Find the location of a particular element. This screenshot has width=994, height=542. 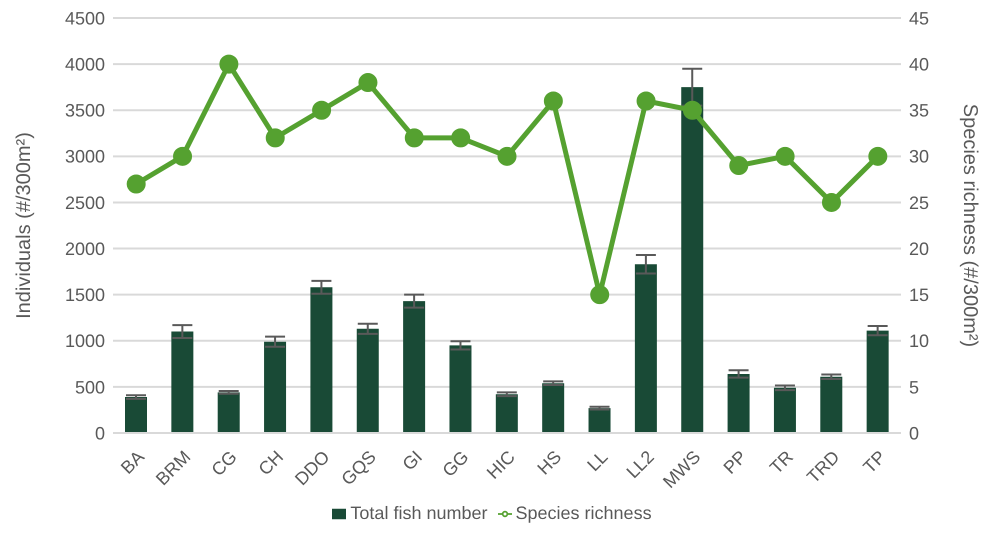

y-tick-label: 2000 is located at coordinates (84, 248).